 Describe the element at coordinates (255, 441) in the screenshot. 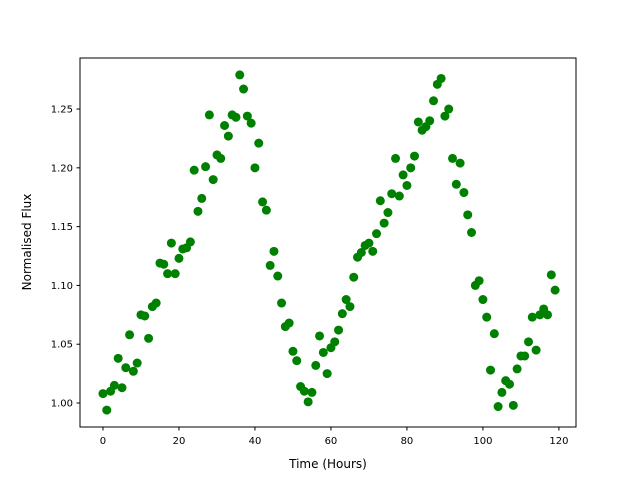

I see `x-tick-label: 40` at that location.